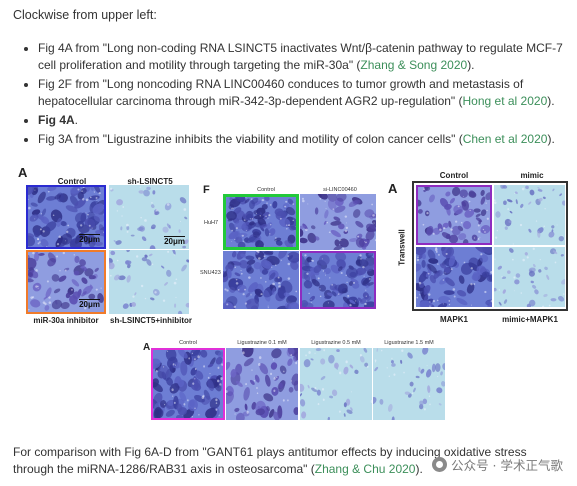  What do you see at coordinates (261, 280) in the screenshot?
I see `micrograph-control-snu` at bounding box center [261, 280].